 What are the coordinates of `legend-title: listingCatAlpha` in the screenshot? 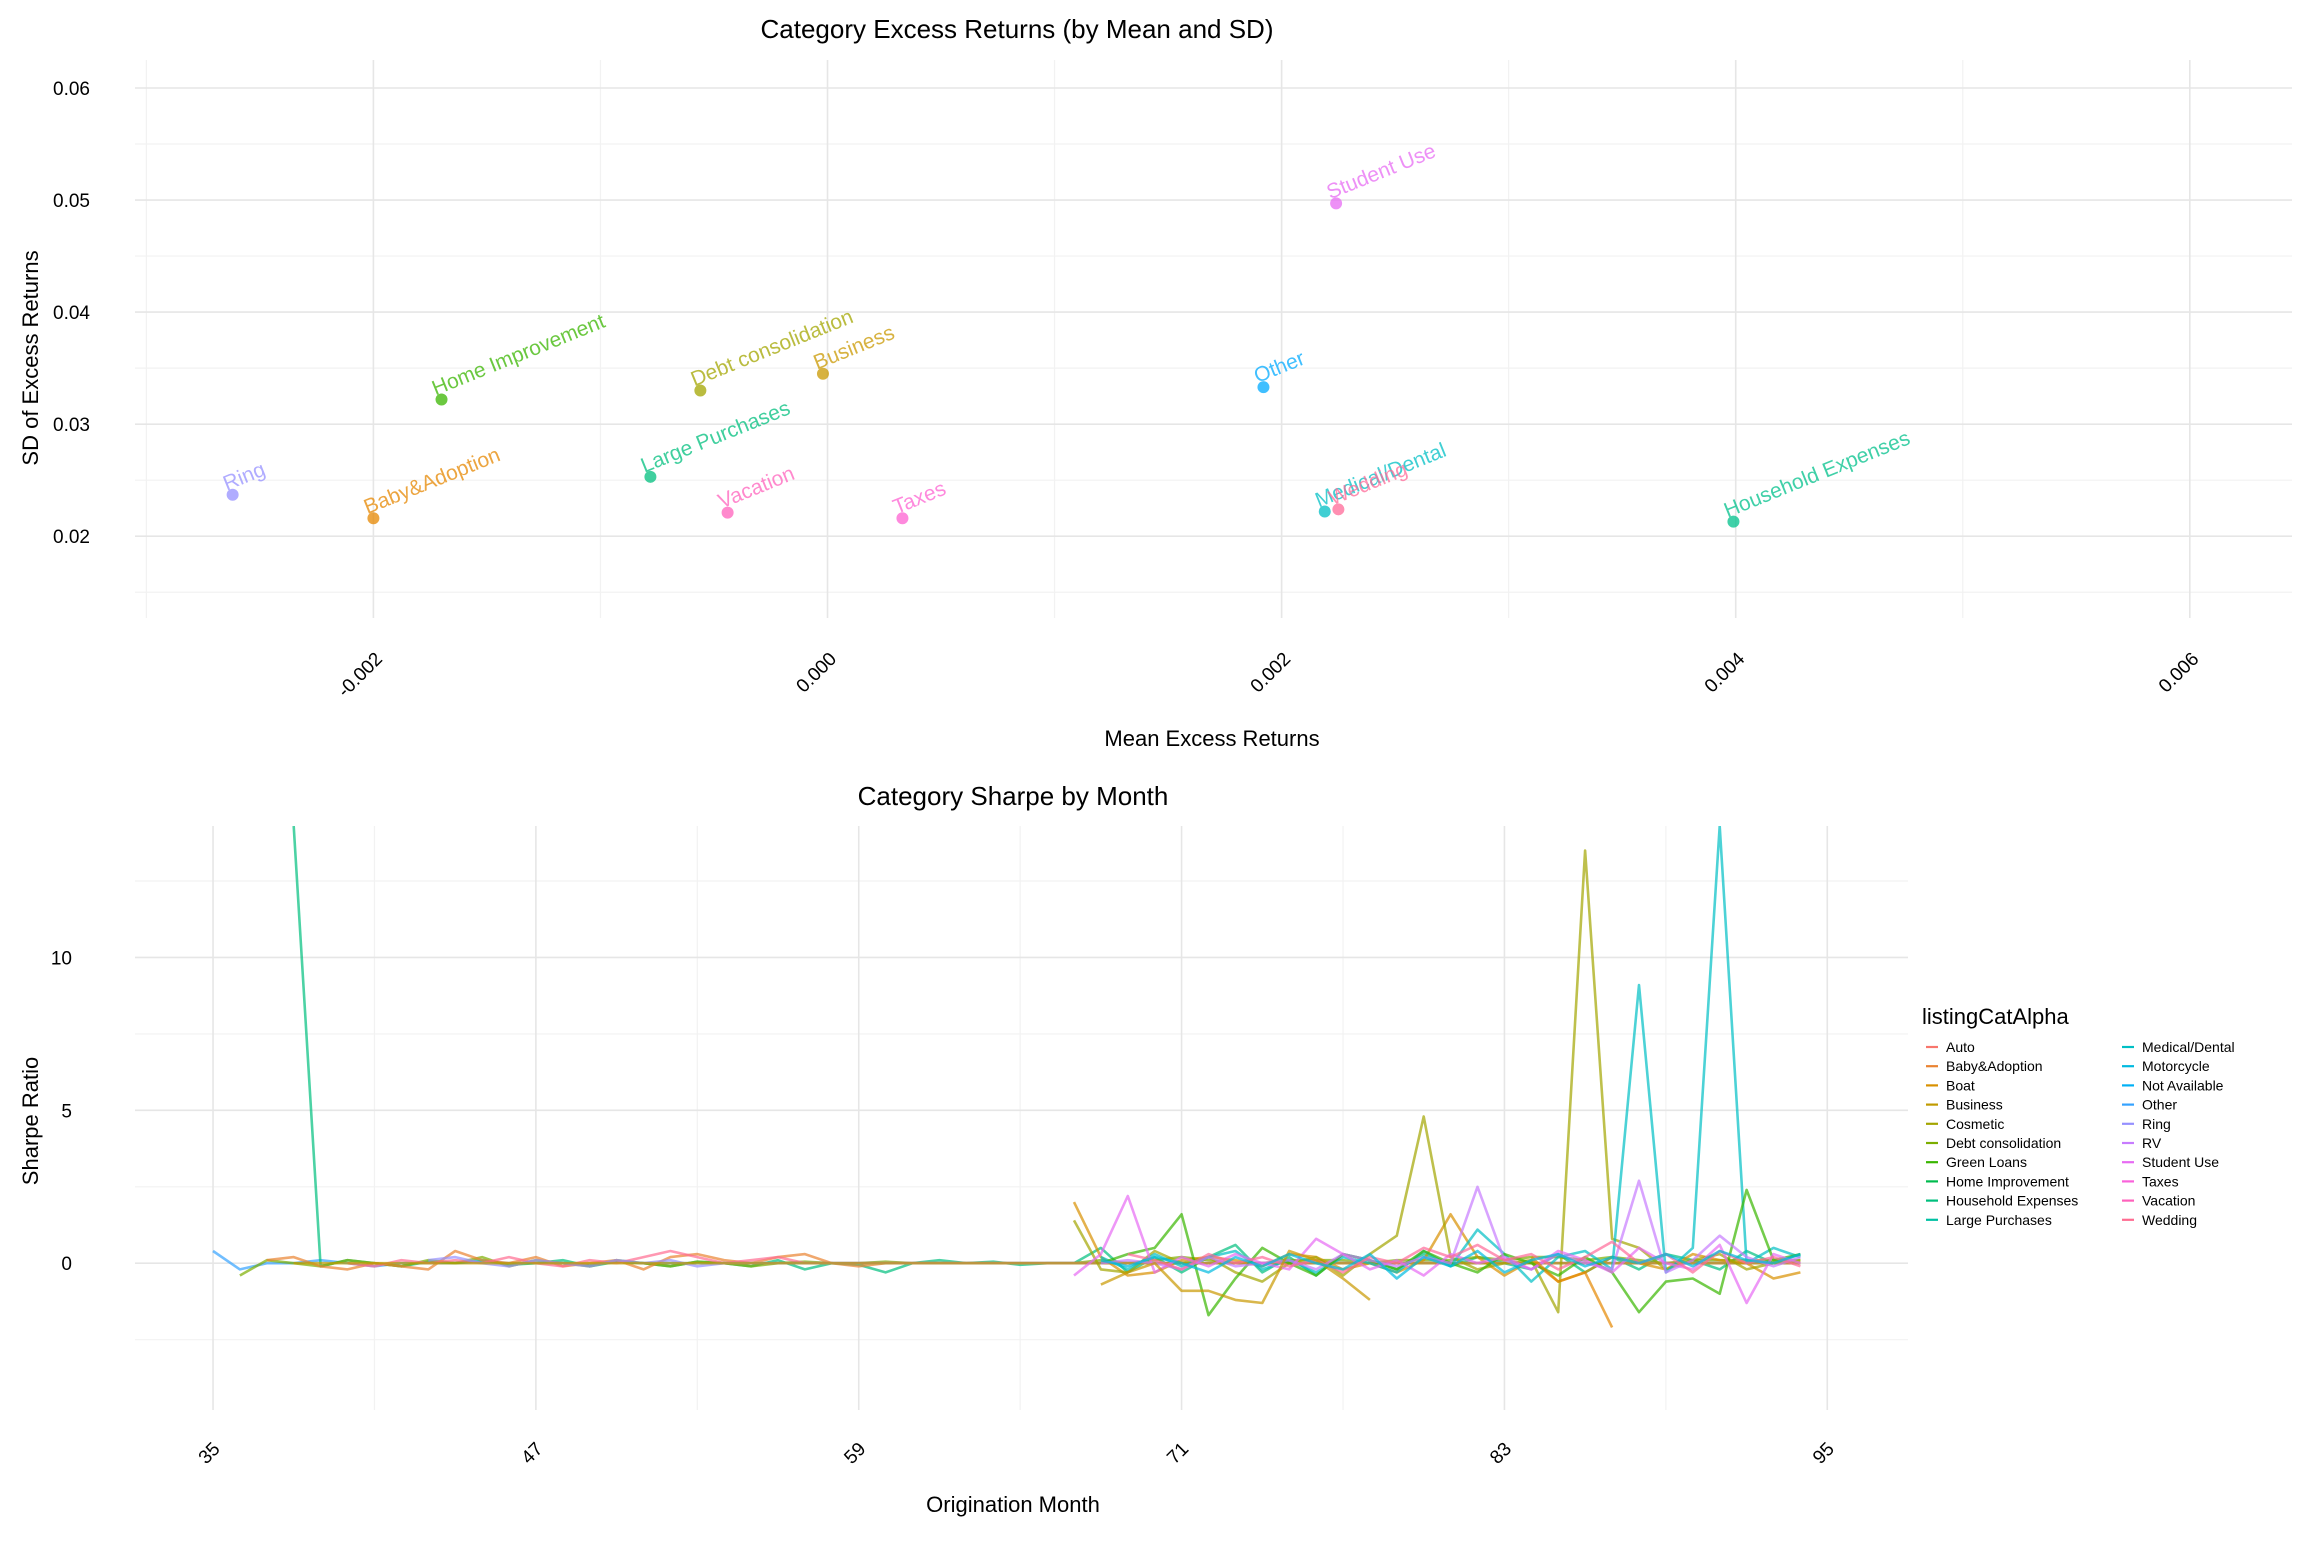 It's located at (1996, 1016).